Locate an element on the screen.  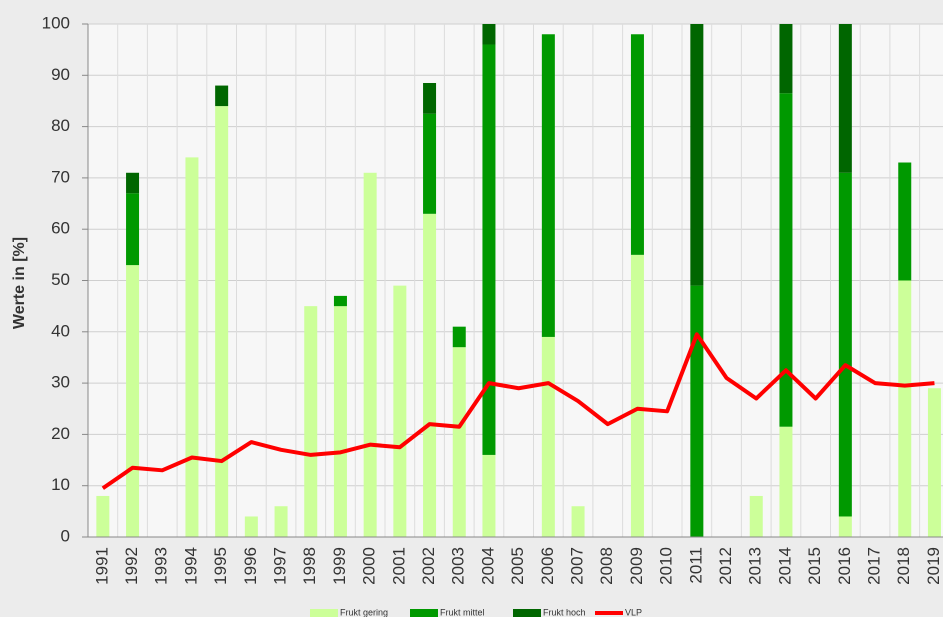
x-tick-label: 2019 is located at coordinates (933, 566).